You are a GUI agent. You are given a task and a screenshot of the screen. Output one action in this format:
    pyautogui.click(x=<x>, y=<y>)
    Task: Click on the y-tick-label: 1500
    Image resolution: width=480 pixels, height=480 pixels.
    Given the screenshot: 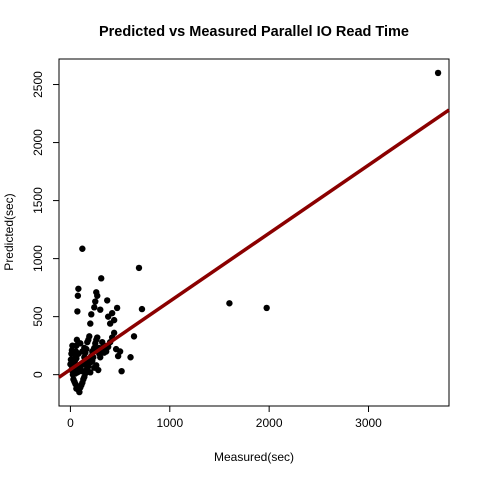 What is the action you would take?
    pyautogui.click(x=38, y=200)
    